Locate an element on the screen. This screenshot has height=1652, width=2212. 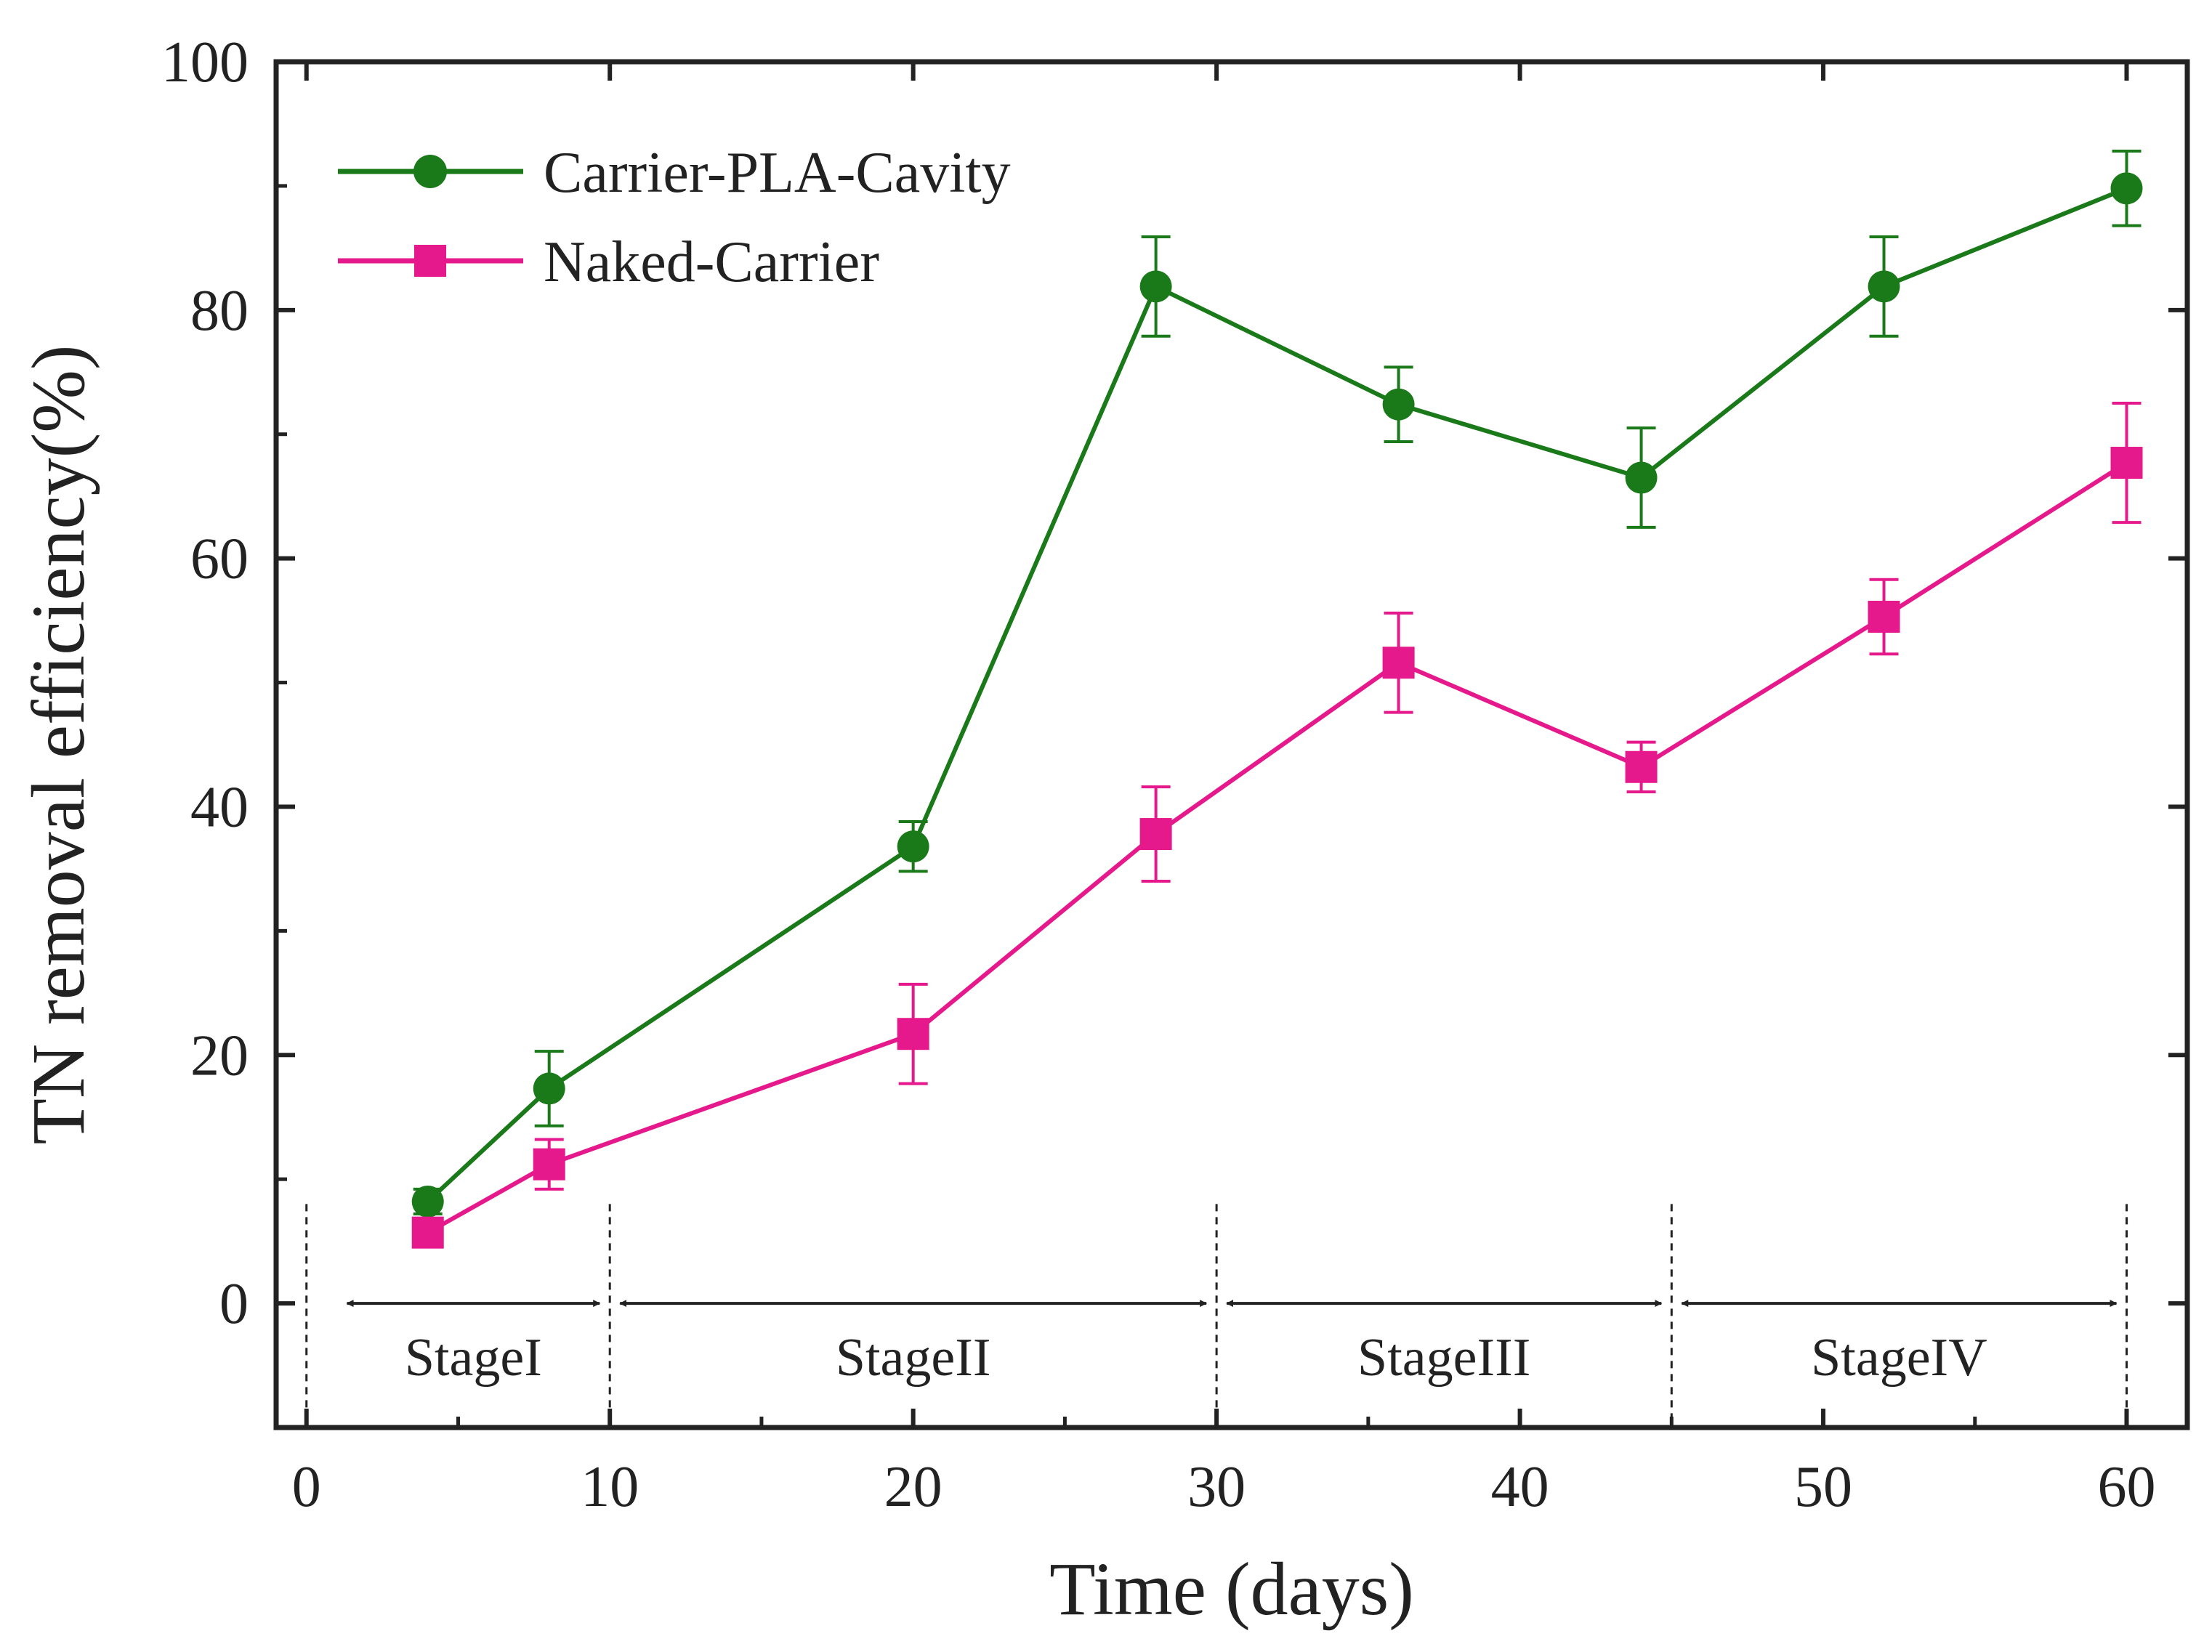
x-axis-title: Time (days) is located at coordinates (1231, 1589).